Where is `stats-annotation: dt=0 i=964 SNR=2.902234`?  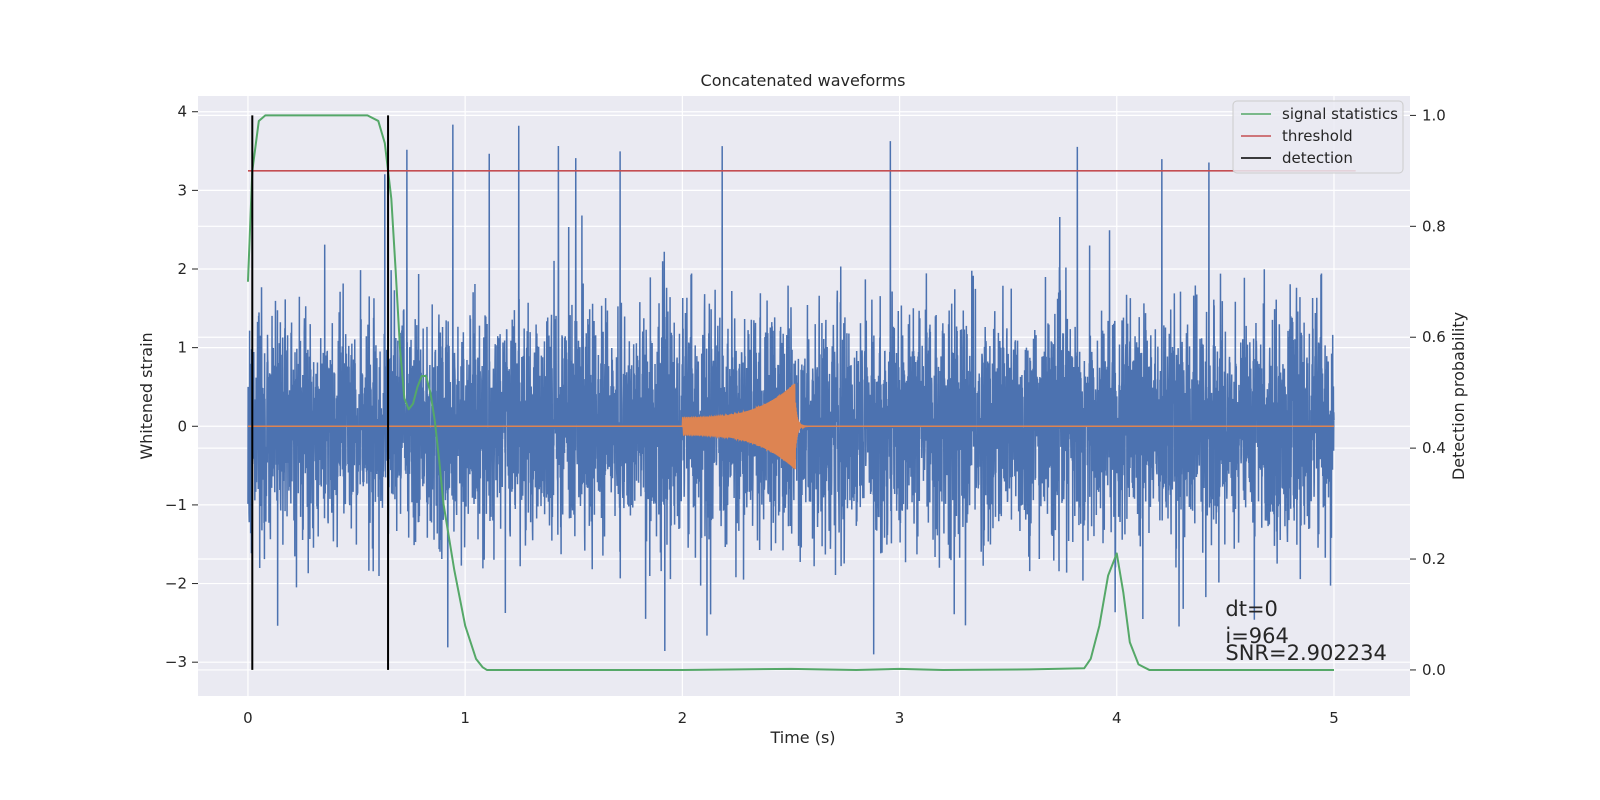
stats-annotation: dt=0 i=964 SNR=2.902234 is located at coordinates (1305, 631).